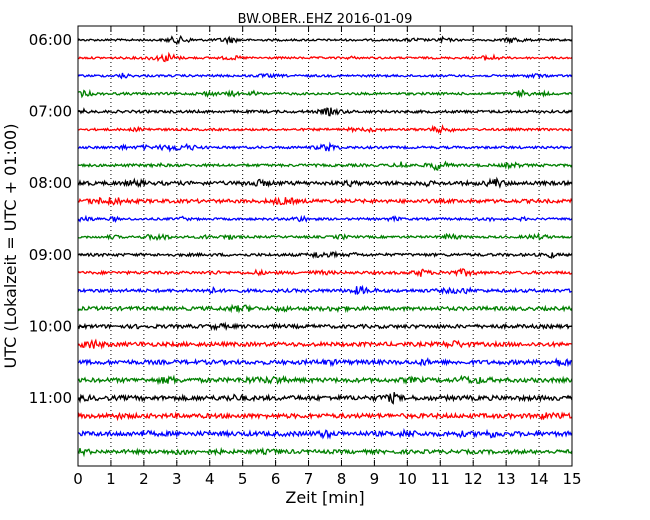  What do you see at coordinates (50, 255) in the screenshot?
I see `y-tick-label: 09:00` at bounding box center [50, 255].